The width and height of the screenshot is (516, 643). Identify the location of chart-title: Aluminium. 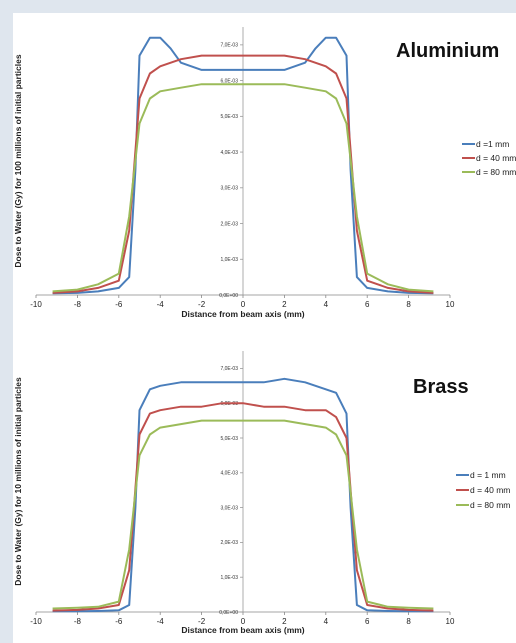
(447, 51).